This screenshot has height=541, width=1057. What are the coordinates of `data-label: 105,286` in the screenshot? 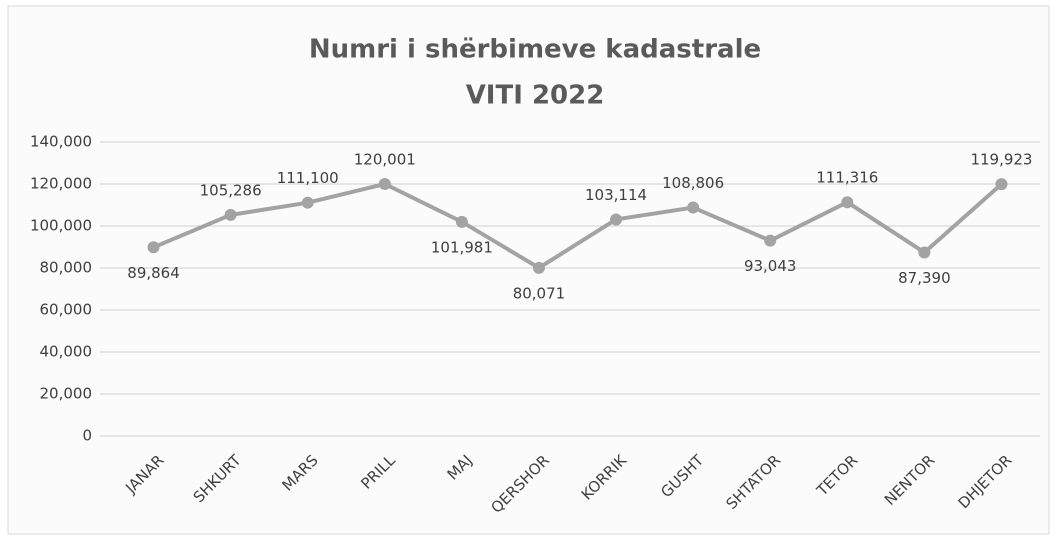 It's located at (231, 190).